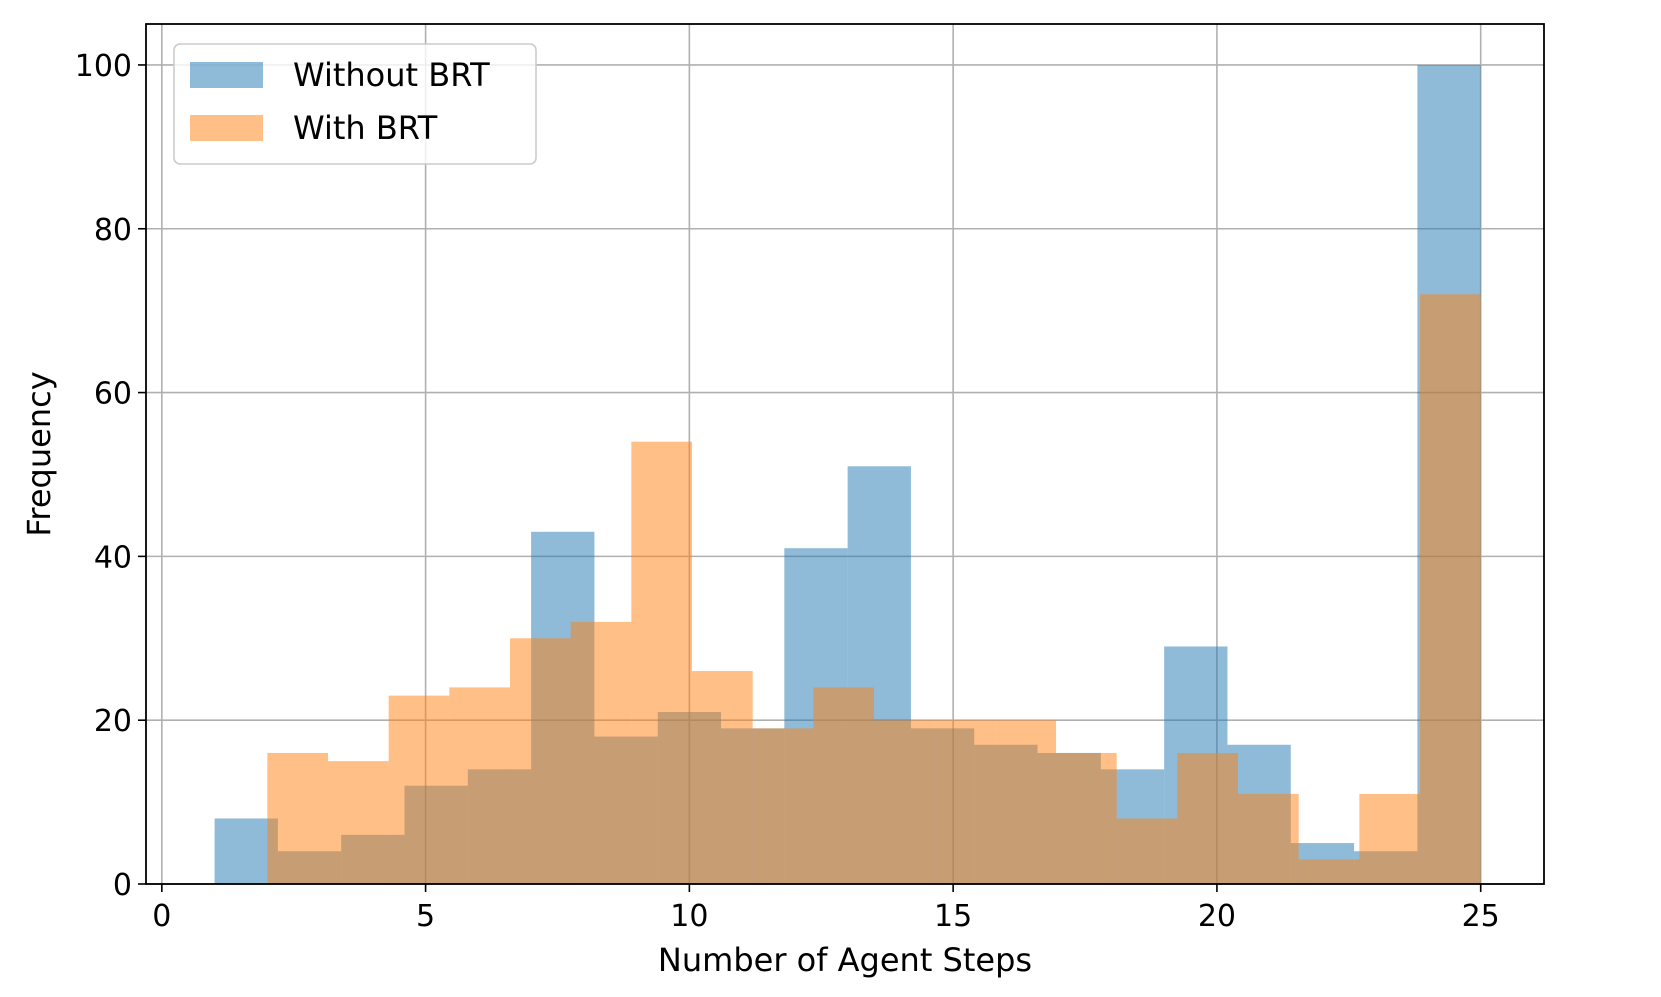  What do you see at coordinates (845, 960) in the screenshot?
I see `x-axis-label: Number of Agent Steps` at bounding box center [845, 960].